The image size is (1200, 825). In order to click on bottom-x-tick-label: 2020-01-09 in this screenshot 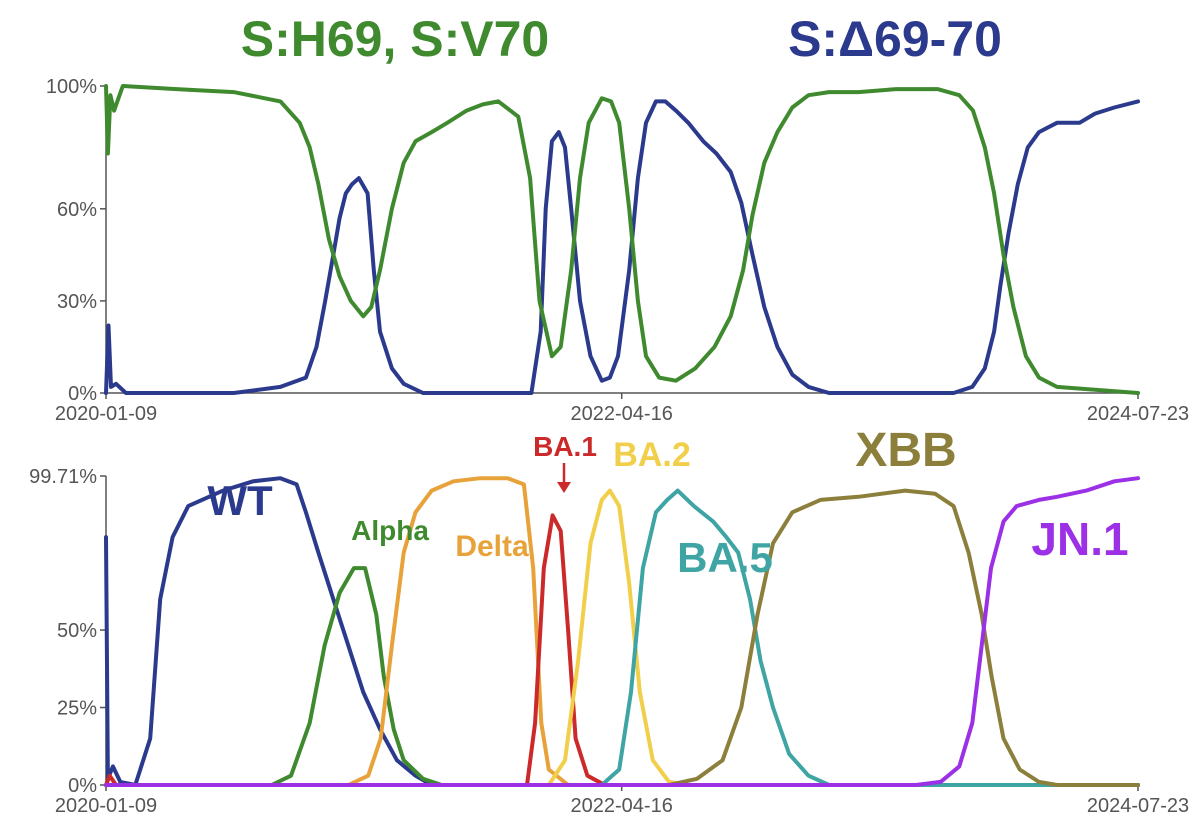, I will do `click(106, 806)`.